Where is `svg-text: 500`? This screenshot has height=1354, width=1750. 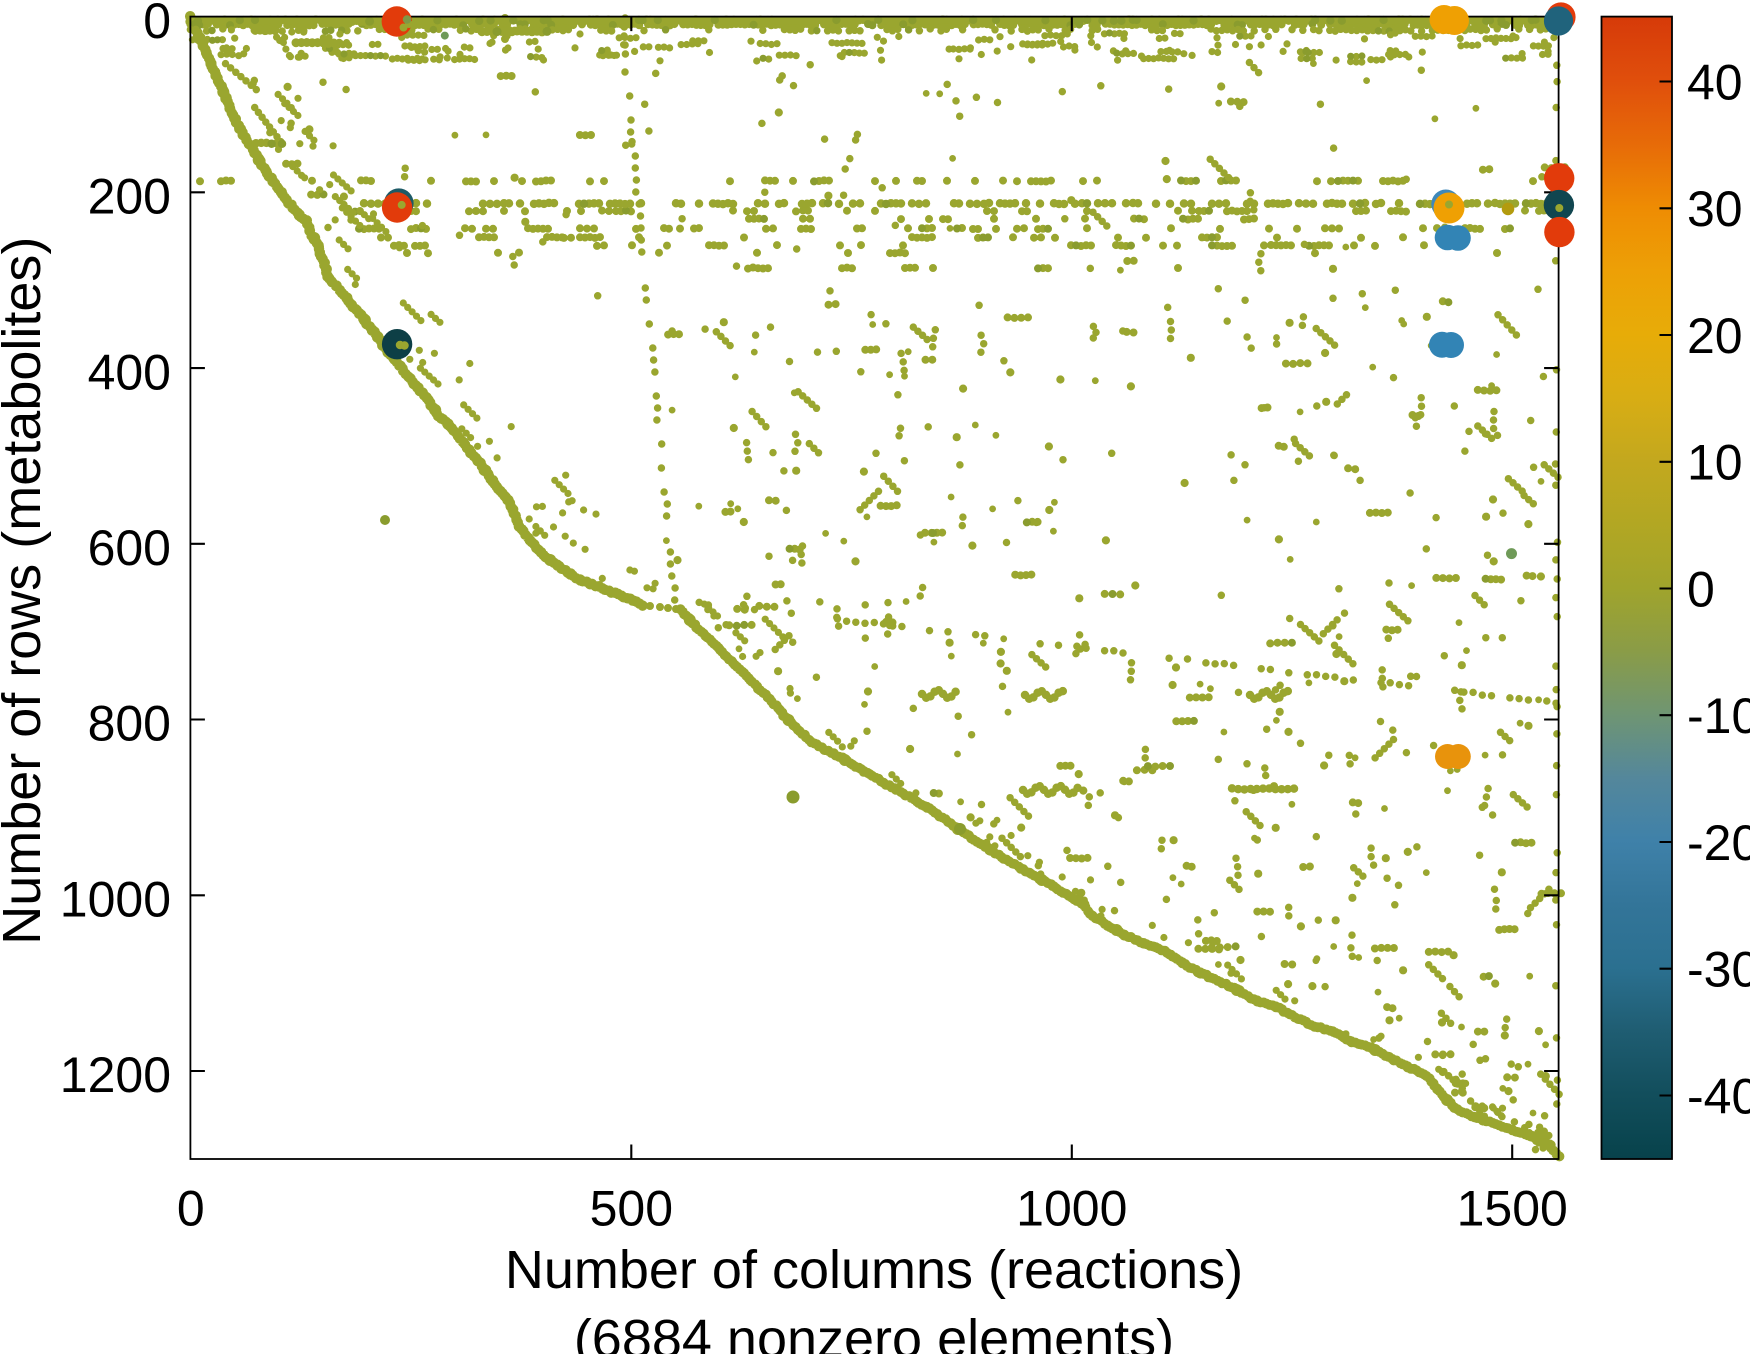 svg-text: 500 is located at coordinates (631, 1209).